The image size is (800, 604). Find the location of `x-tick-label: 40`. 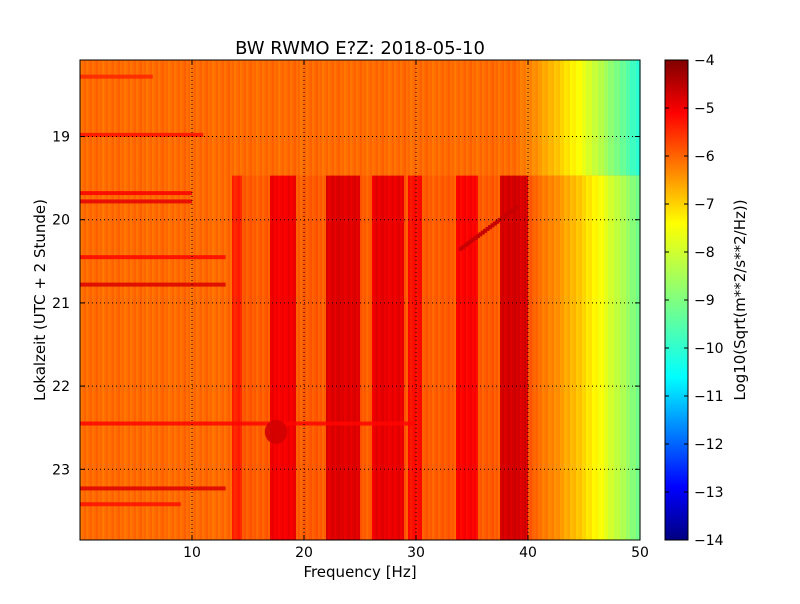

x-tick-label: 40 is located at coordinates (528, 553).